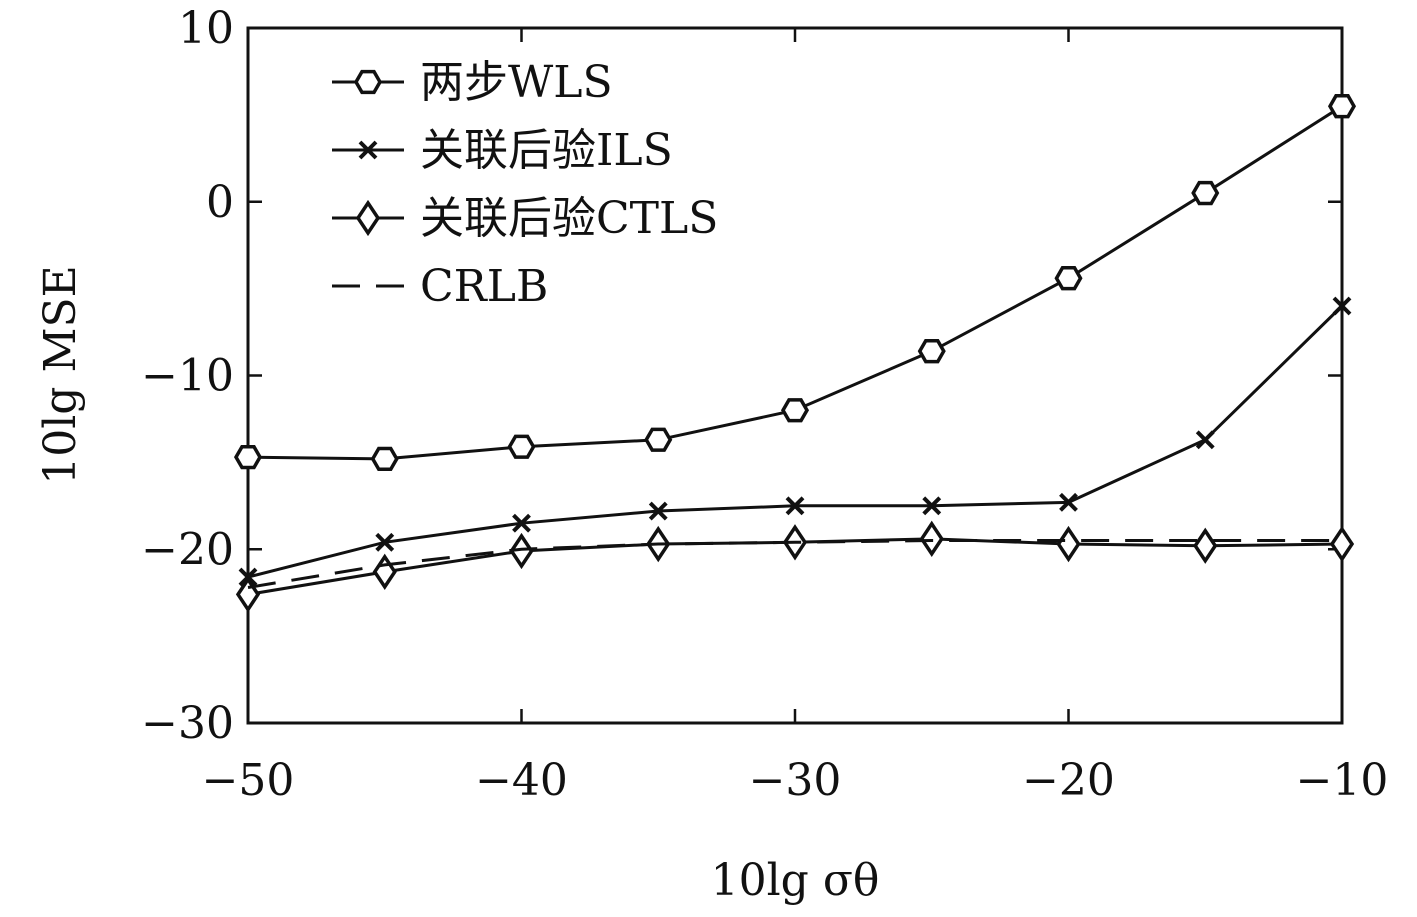 The image size is (1417, 917). Describe the element at coordinates (795, 780) in the screenshot. I see `x-tick-label: −30` at that location.